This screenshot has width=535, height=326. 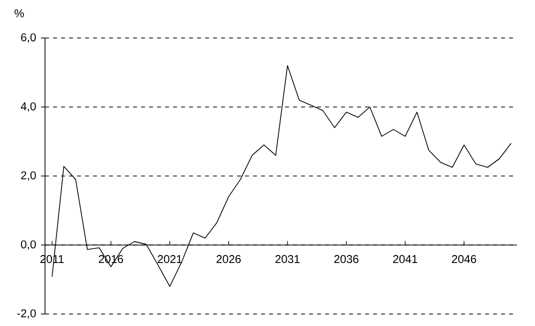 What do you see at coordinates (28, 245) in the screenshot?
I see `y-tick-label: 0,0` at bounding box center [28, 245].